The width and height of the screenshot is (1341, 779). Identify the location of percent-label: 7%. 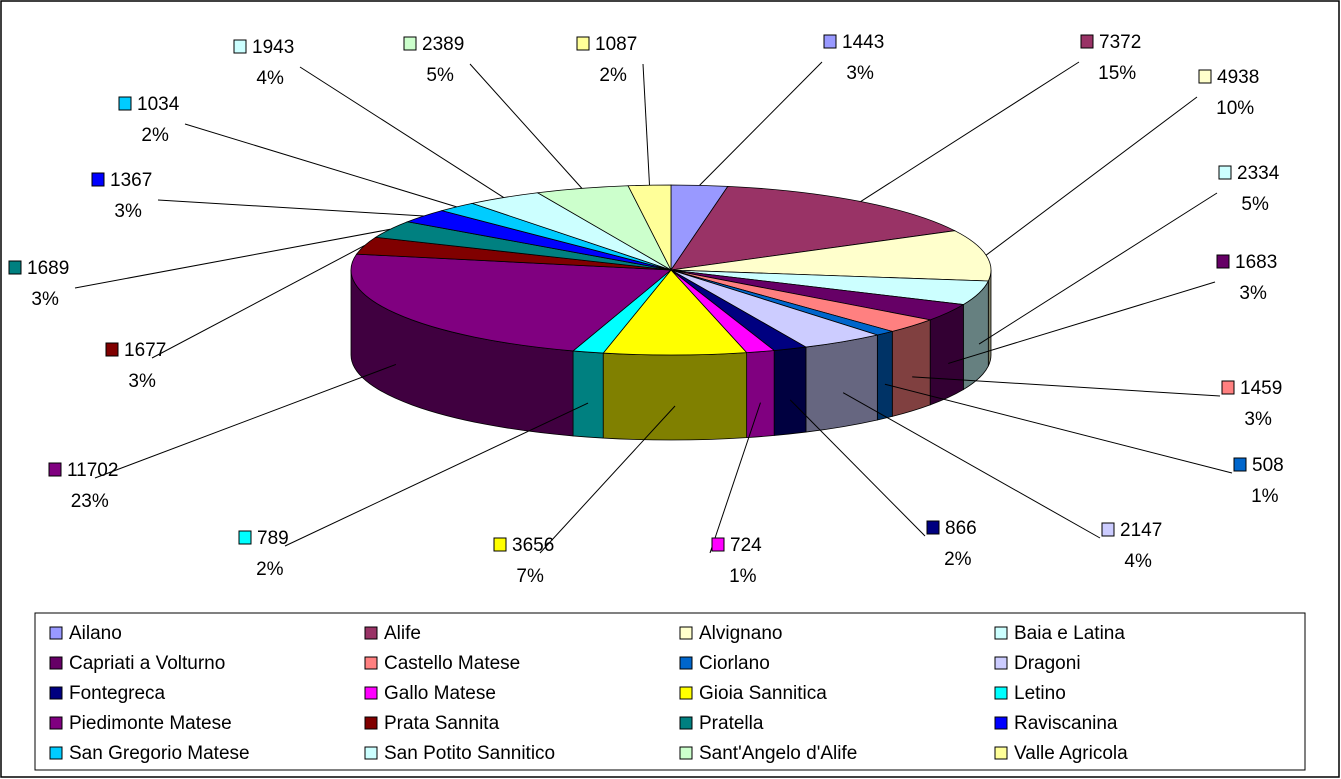
(530, 576).